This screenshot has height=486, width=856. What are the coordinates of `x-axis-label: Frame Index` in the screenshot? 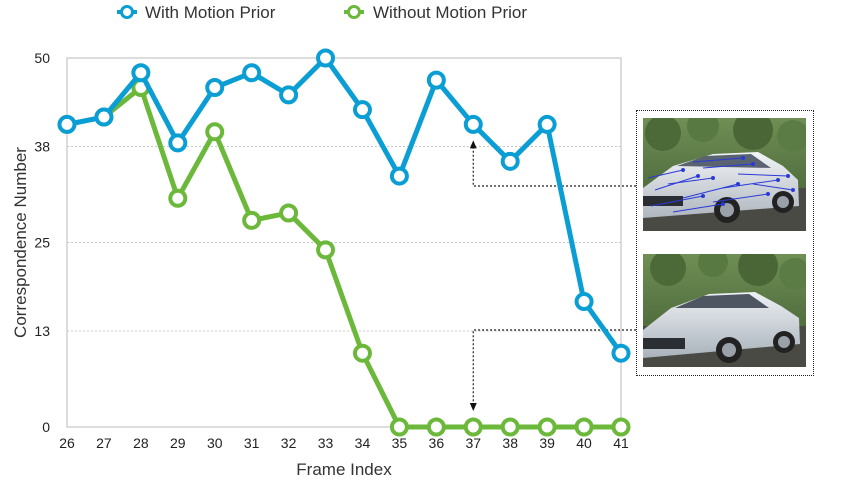 It's located at (344, 469).